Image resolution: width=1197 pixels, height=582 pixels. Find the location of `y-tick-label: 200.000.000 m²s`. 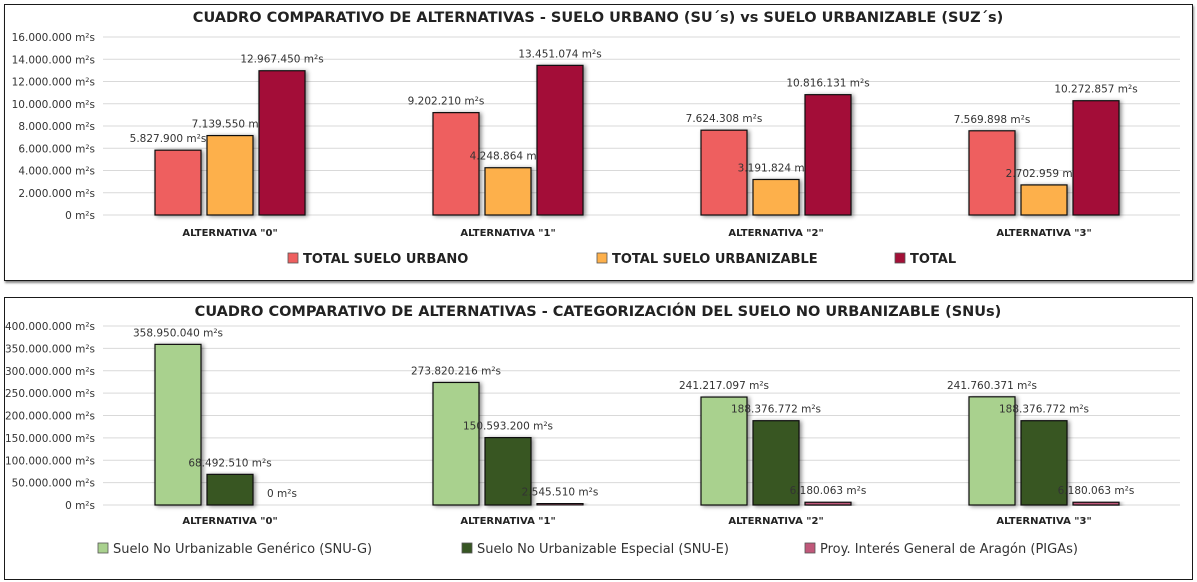

y-tick-label: 200.000.000 m²s is located at coordinates (50, 417).